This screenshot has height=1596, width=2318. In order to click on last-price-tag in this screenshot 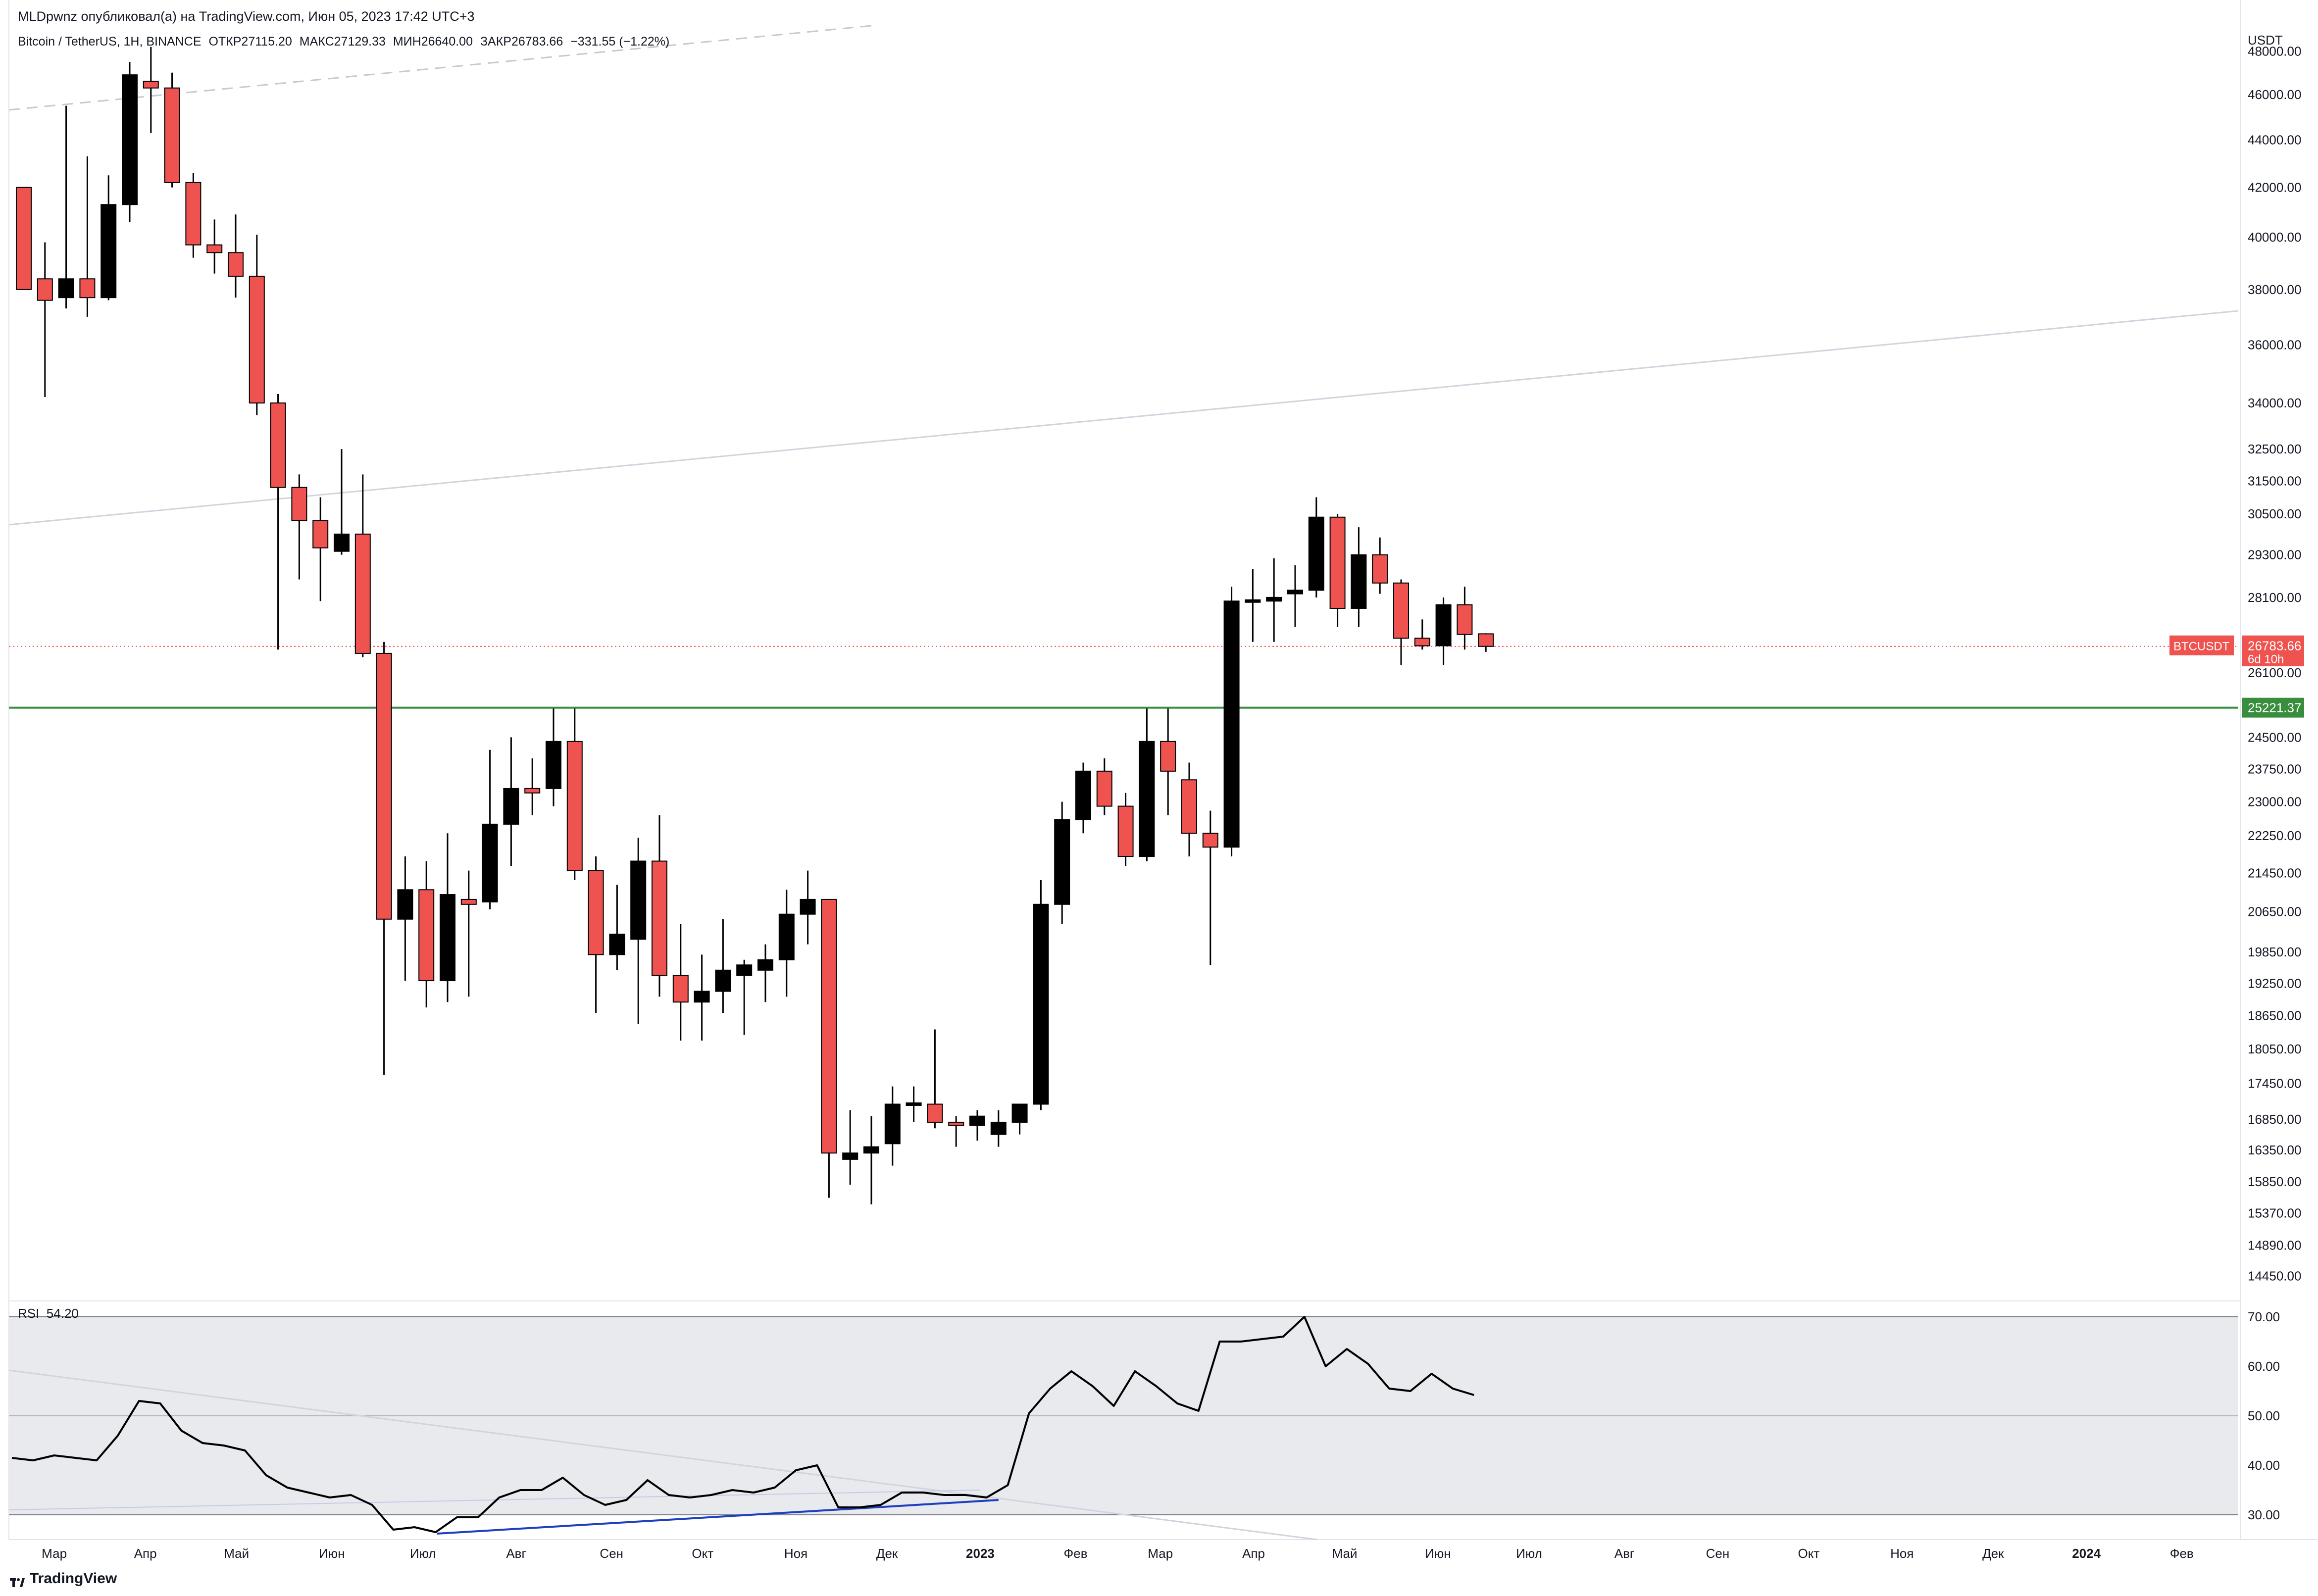, I will do `click(2273, 650)`.